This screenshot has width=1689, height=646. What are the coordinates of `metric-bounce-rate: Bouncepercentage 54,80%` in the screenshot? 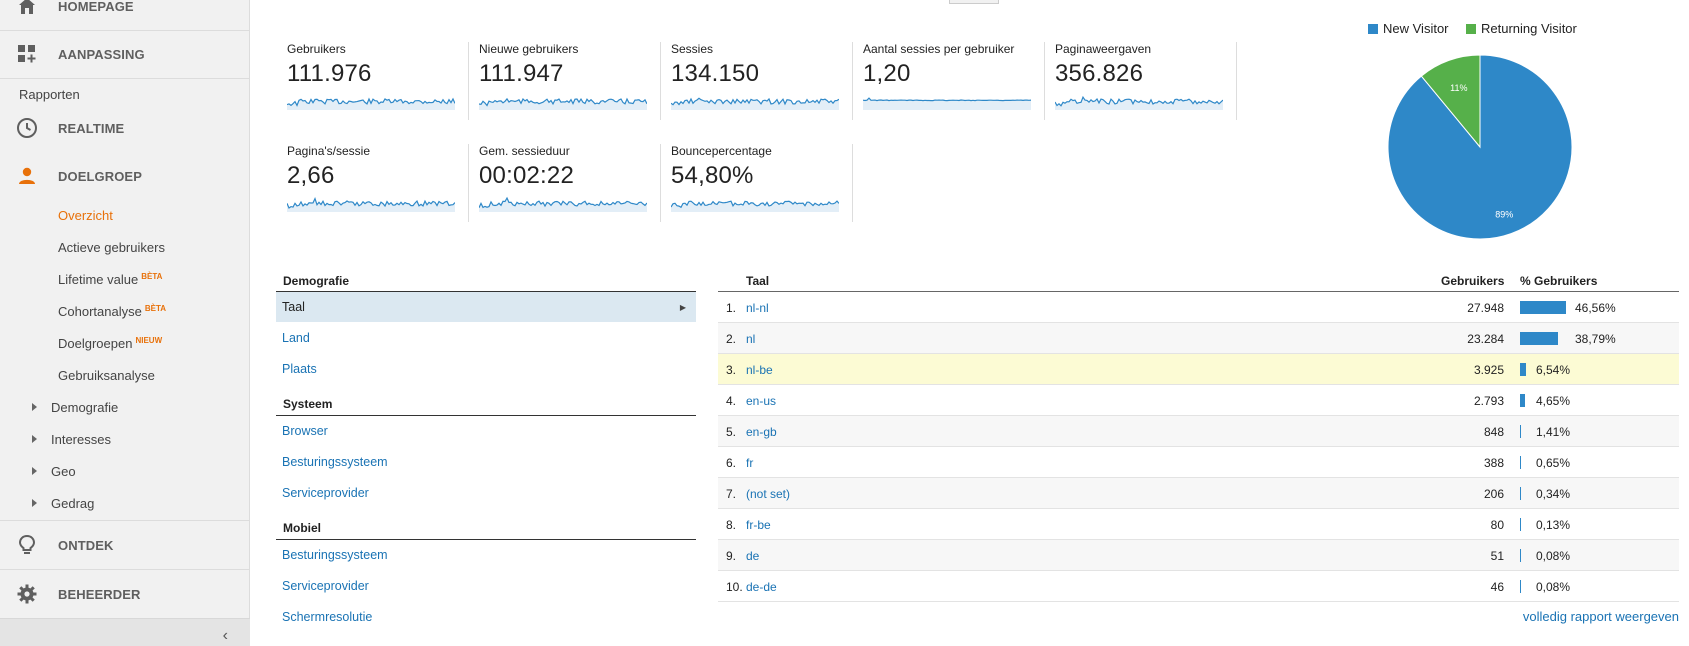 It's located at (750, 183).